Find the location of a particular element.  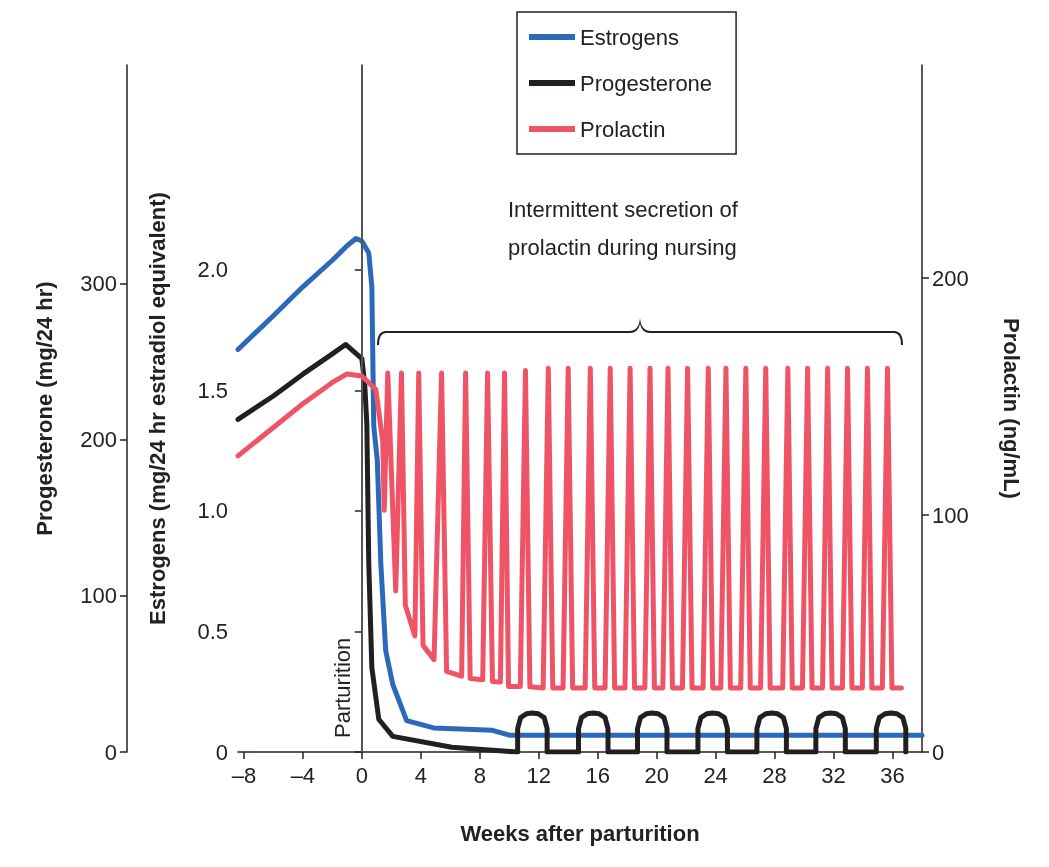

x-tick-label: 0 is located at coordinates (361, 775).